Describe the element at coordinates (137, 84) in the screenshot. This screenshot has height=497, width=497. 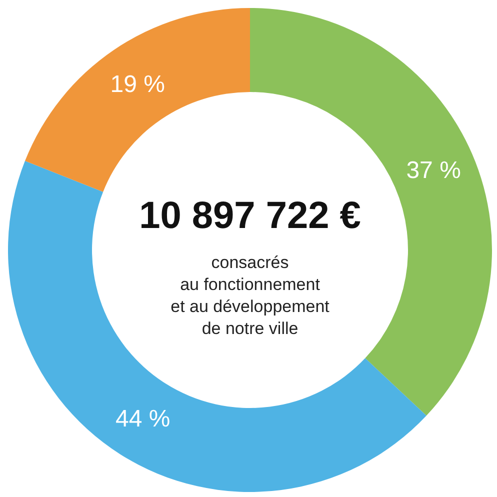
I see `data-label: 19 %` at that location.